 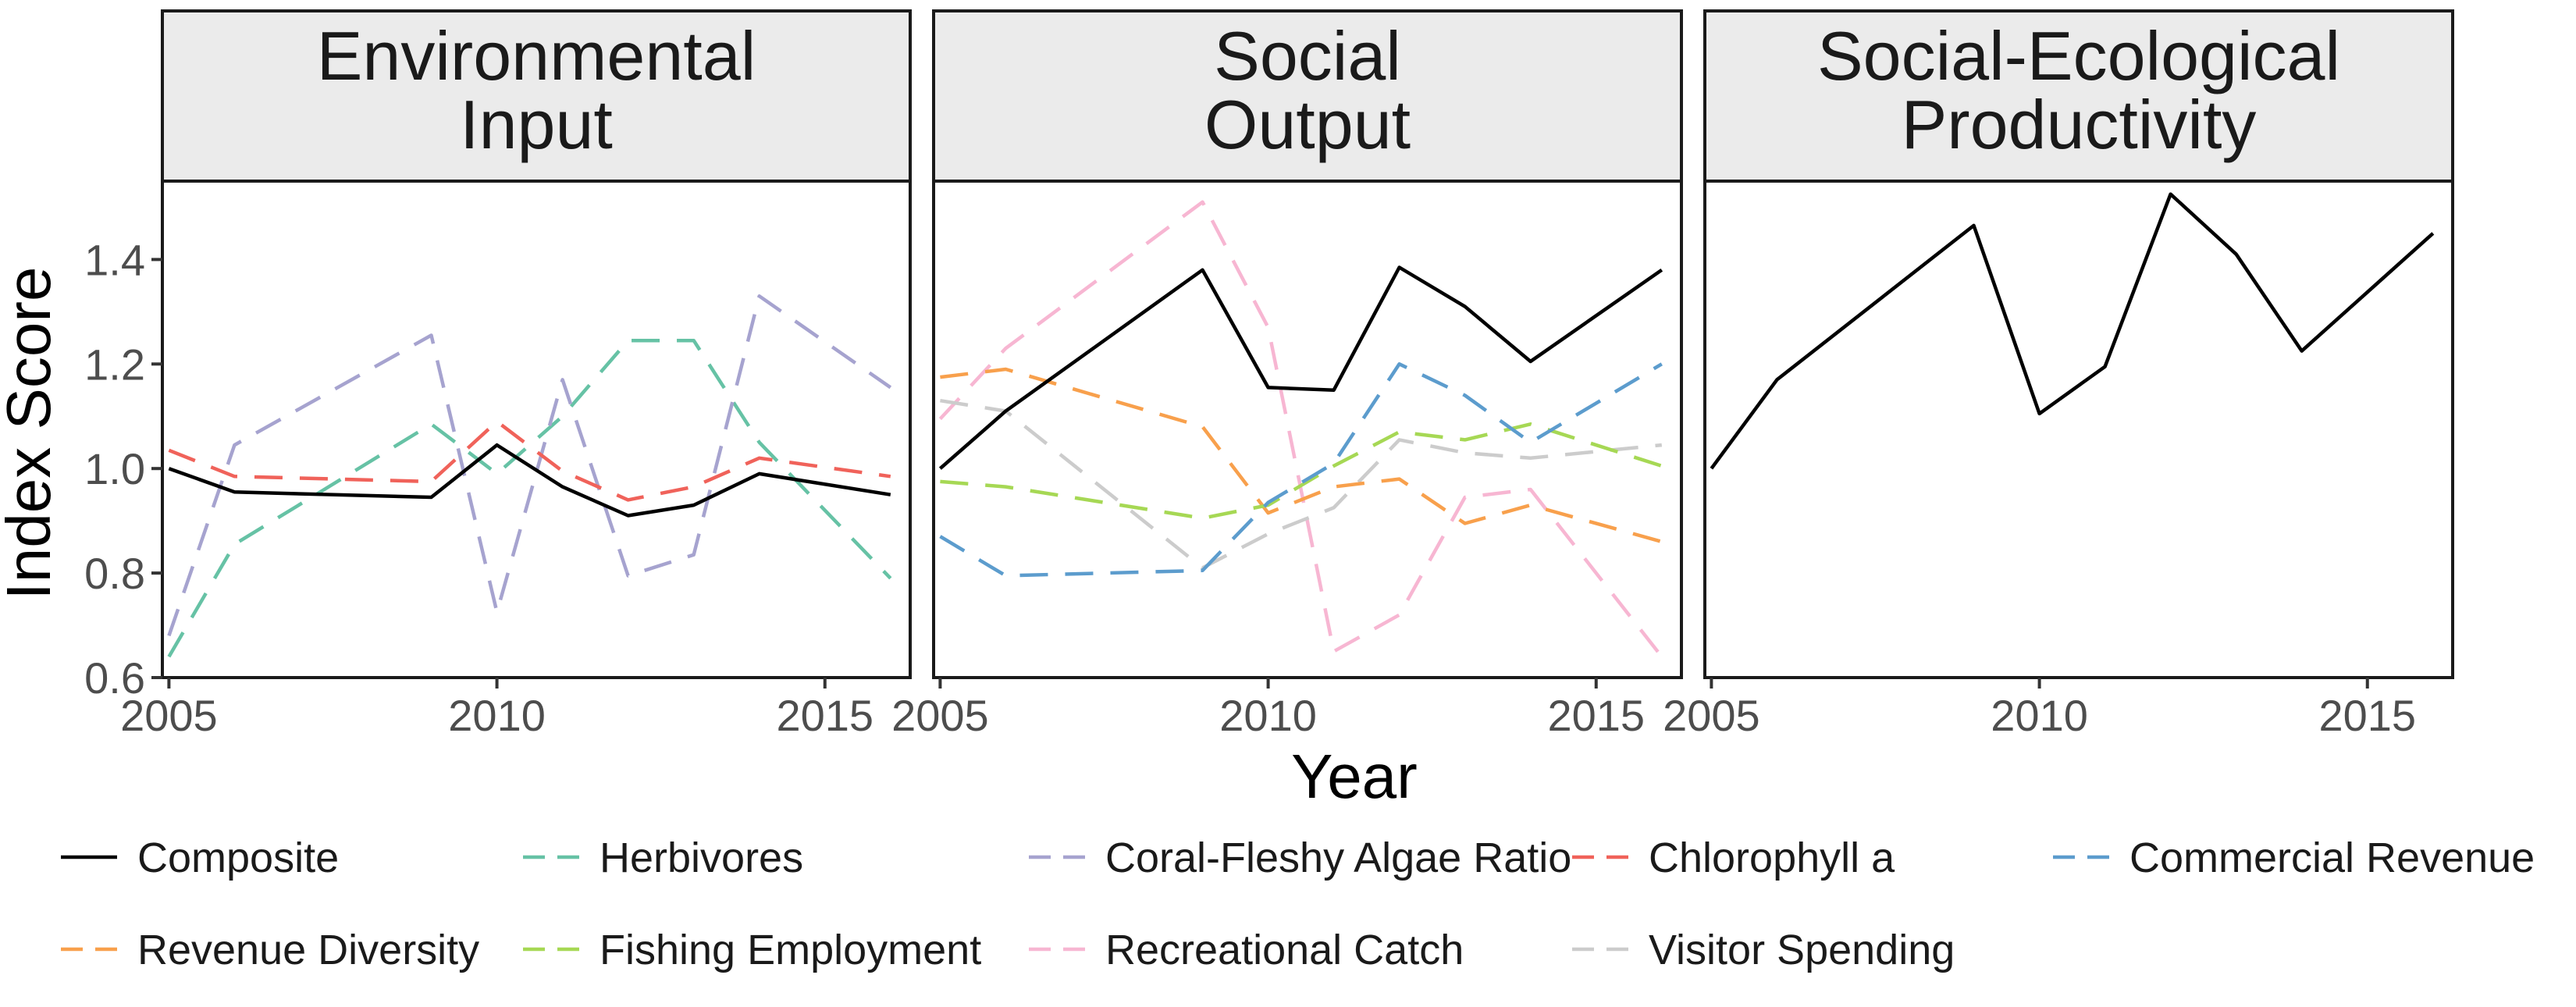 I want to click on legend-item-chlorophyll-a: Chlorophyll a, so click(x=1734, y=857).